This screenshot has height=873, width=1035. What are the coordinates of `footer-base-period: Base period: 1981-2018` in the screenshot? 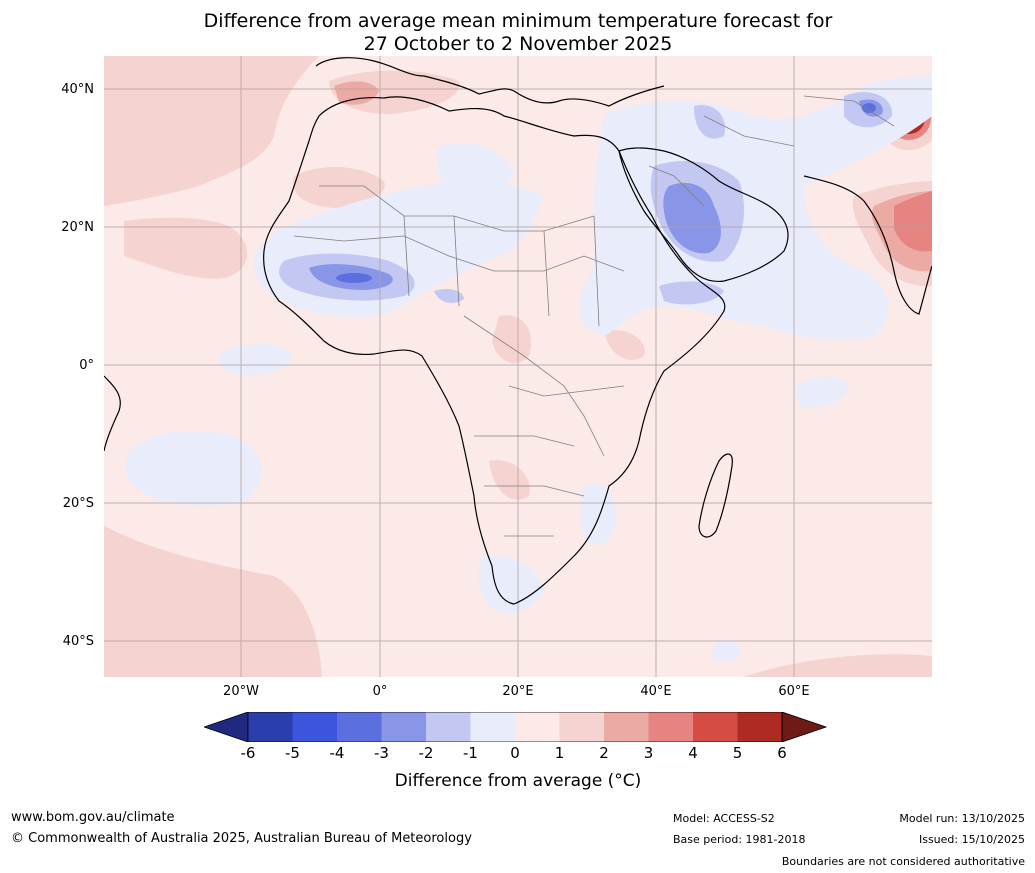 It's located at (739, 839).